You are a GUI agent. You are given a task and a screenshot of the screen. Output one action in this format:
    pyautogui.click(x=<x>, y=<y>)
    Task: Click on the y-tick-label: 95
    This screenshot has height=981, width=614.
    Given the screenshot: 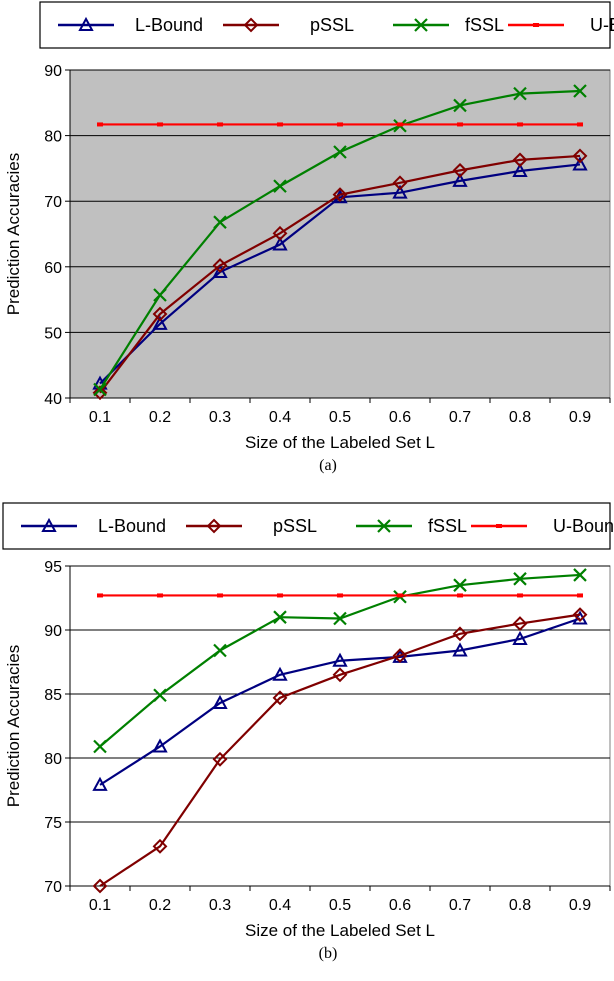 What is the action you would take?
    pyautogui.click(x=53, y=567)
    